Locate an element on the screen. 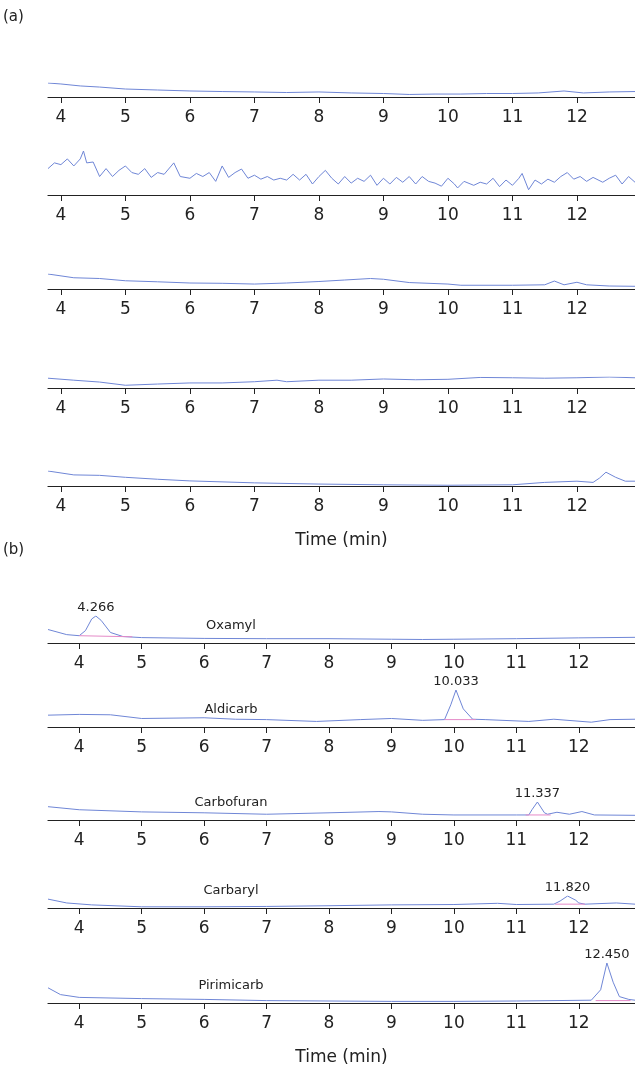 The height and width of the screenshot is (1069, 635). chart-title: Oxamyl is located at coordinates (231, 624).